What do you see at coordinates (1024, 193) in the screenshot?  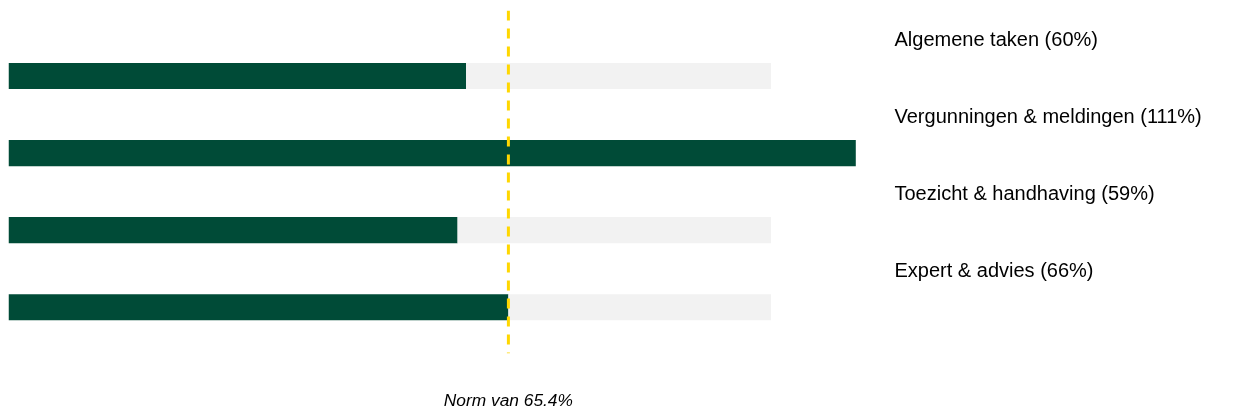 I see `y-tick-label: Toezicht & handhaving (59%)` at bounding box center [1024, 193].